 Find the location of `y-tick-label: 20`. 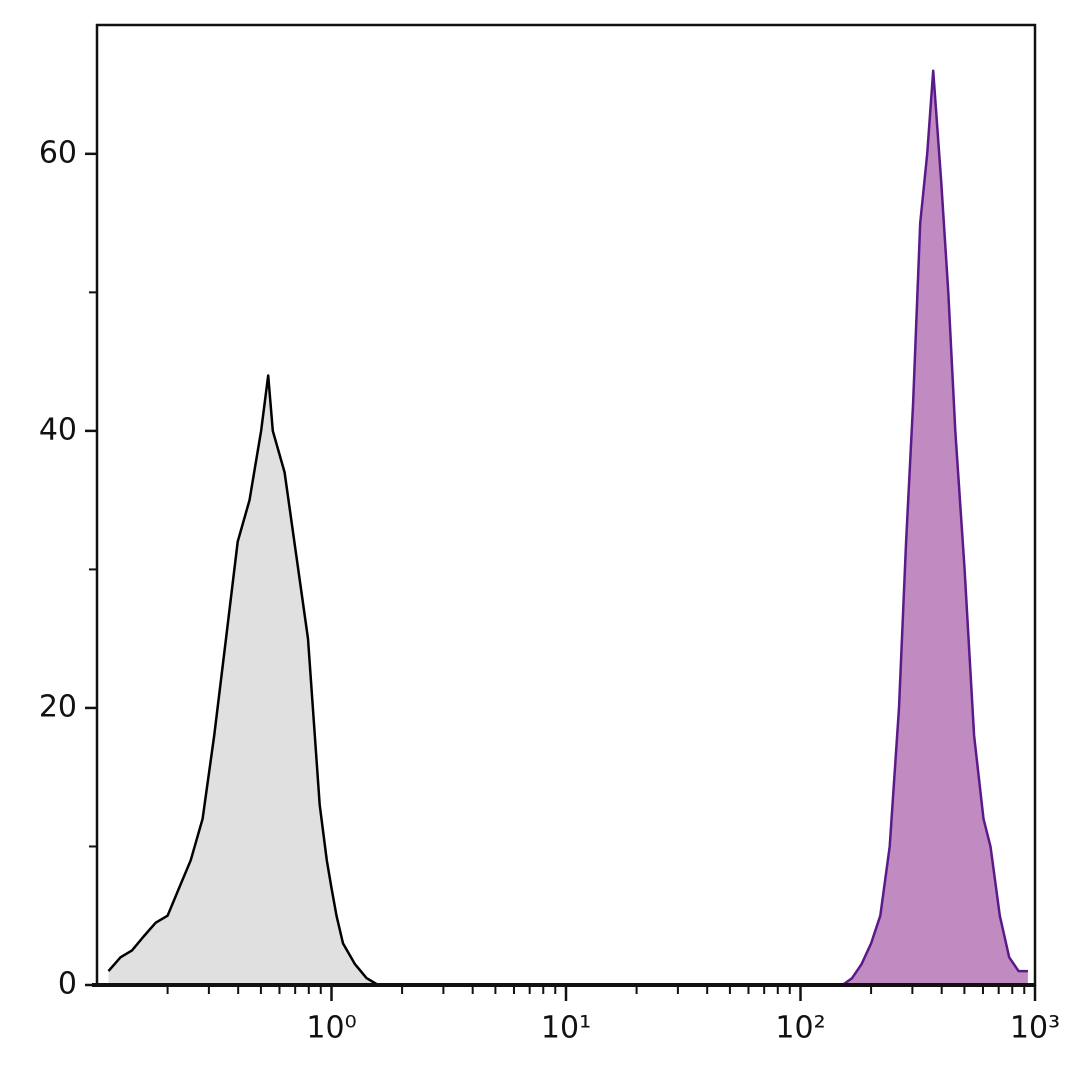

y-tick-label: 20 is located at coordinates (58, 706).